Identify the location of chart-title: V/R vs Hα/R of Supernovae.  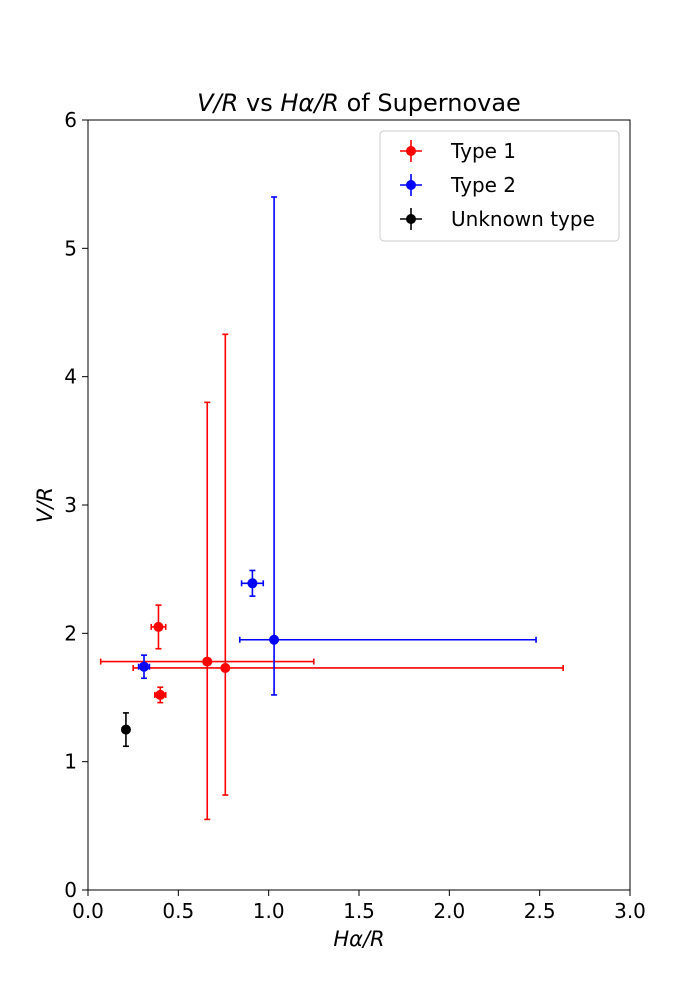
(359, 103).